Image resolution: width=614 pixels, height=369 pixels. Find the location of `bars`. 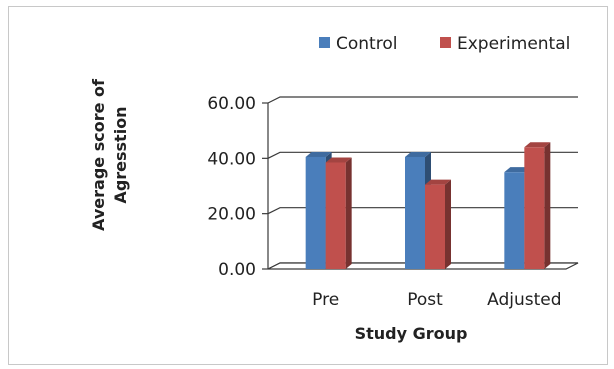

bars is located at coordinates (428, 205).